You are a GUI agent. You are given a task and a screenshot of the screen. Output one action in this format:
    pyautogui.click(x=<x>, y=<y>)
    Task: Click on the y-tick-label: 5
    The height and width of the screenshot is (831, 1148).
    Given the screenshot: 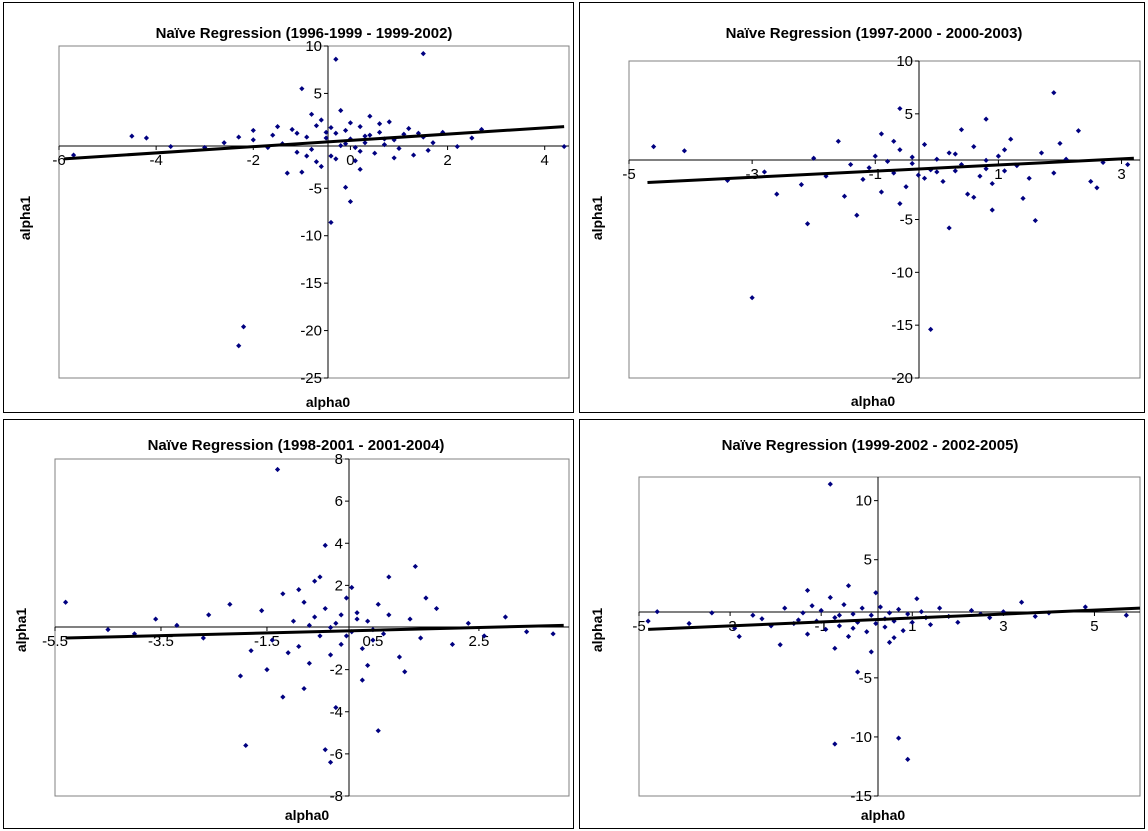 What is the action you would take?
    pyautogui.click(x=909, y=114)
    